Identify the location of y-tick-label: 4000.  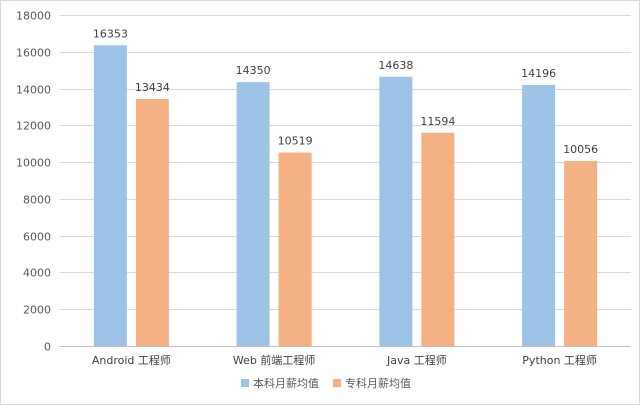
(37, 273).